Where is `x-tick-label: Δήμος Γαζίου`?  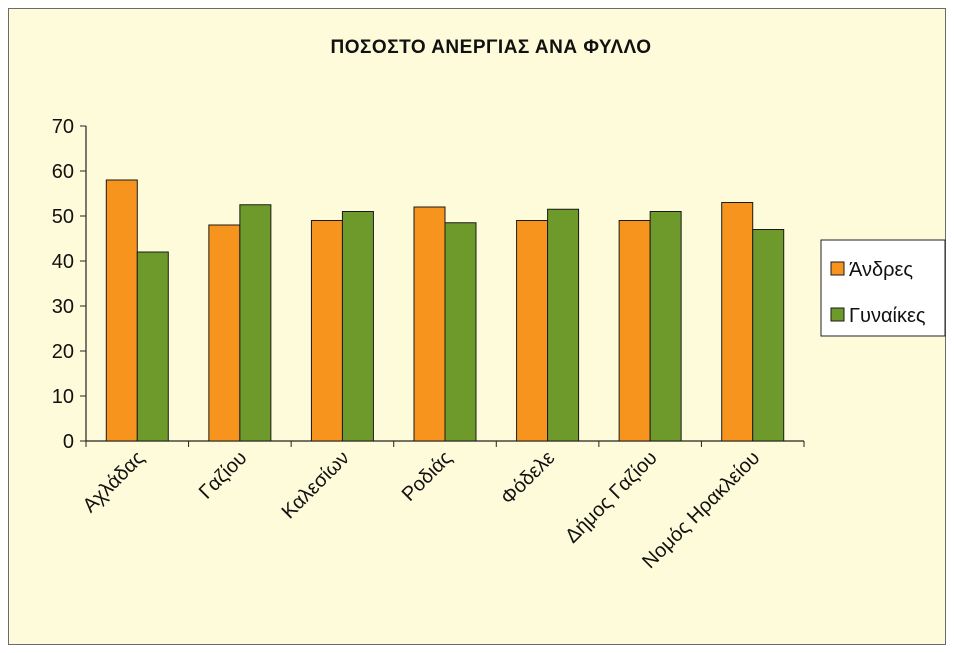 x-tick-label: Δήμος Γαζίου is located at coordinates (611, 497).